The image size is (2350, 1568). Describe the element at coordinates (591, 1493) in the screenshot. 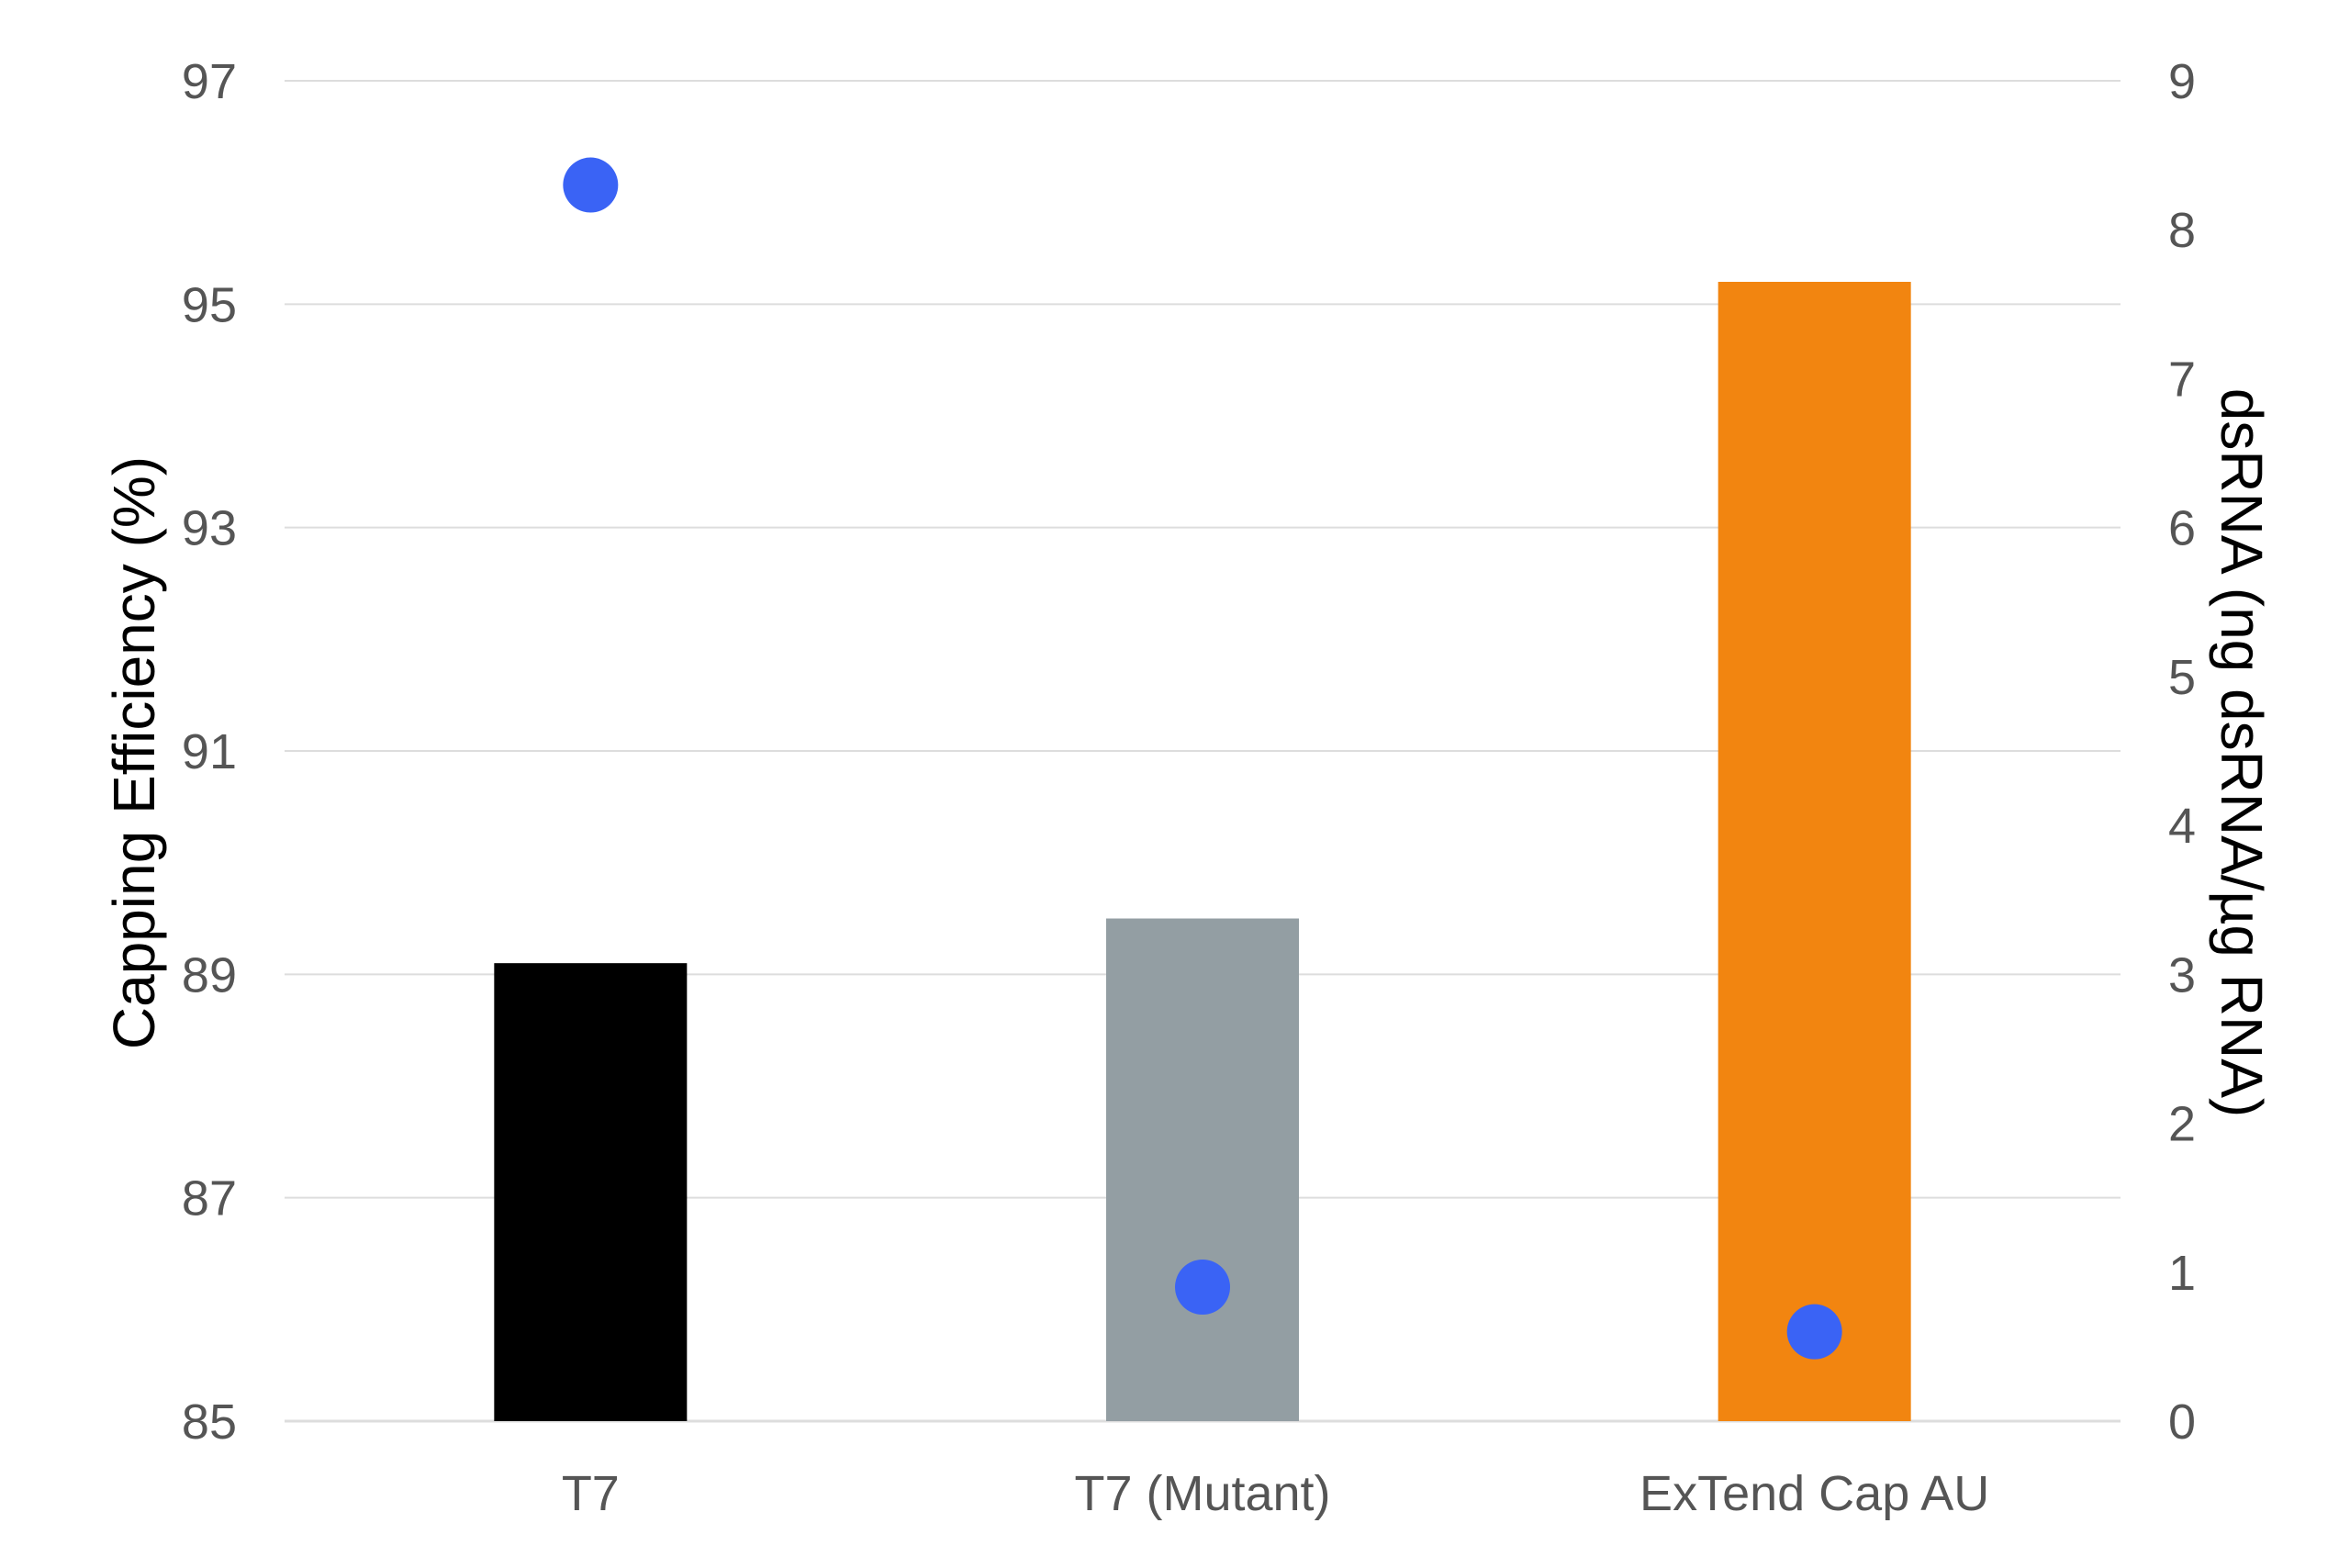

I see `category-label: T7` at that location.